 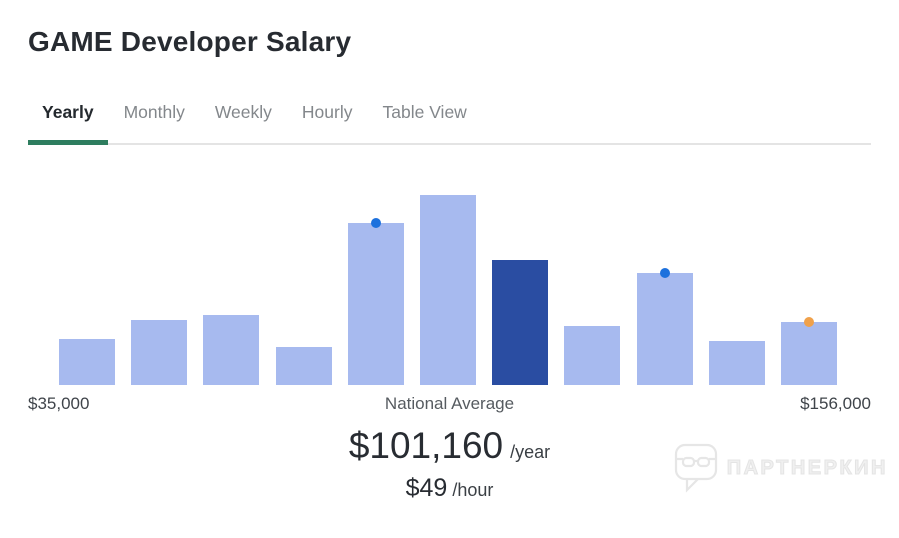 I want to click on speech-bubble-glasses-icon, so click(x=695, y=468).